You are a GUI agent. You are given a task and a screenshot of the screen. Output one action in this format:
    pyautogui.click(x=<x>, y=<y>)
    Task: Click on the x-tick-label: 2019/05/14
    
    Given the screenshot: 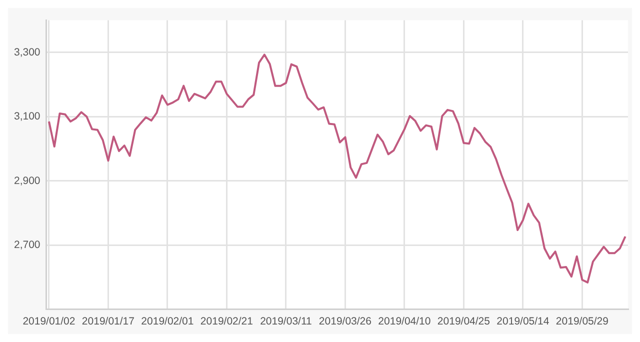 What is the action you would take?
    pyautogui.click(x=523, y=322)
    